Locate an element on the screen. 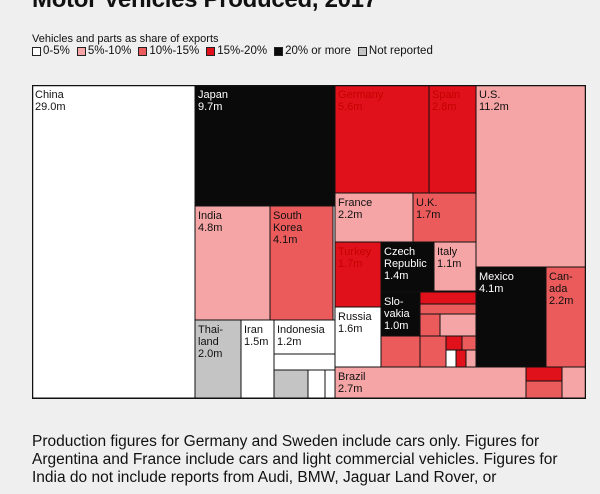  legend-item-15-20: 15%-20% is located at coordinates (236, 51).